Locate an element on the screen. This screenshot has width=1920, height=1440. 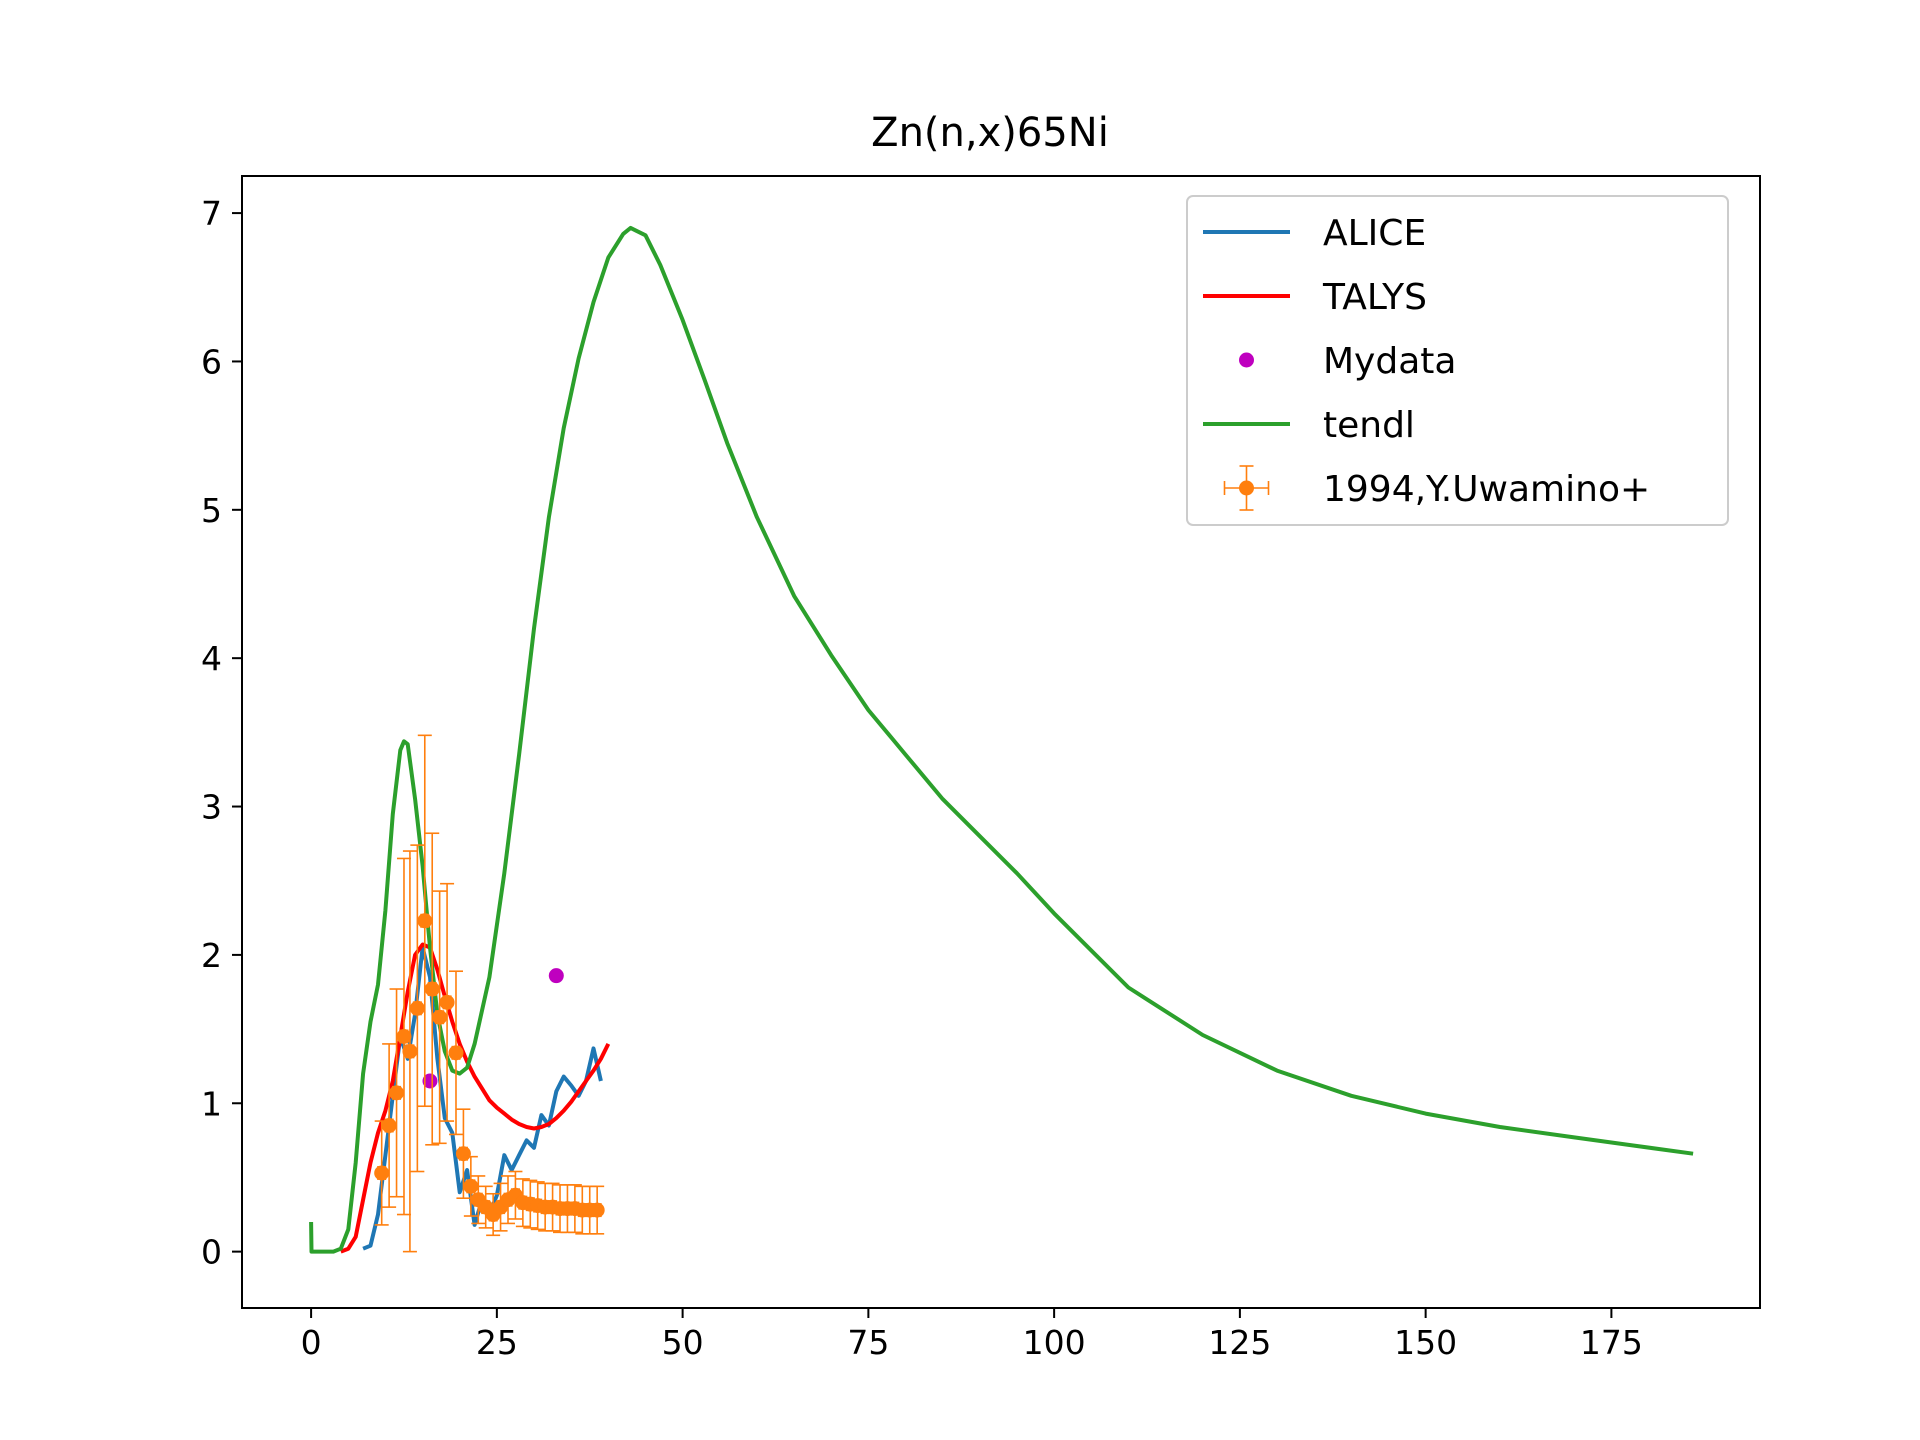
x-tick-label: 175 is located at coordinates (1611, 1342).